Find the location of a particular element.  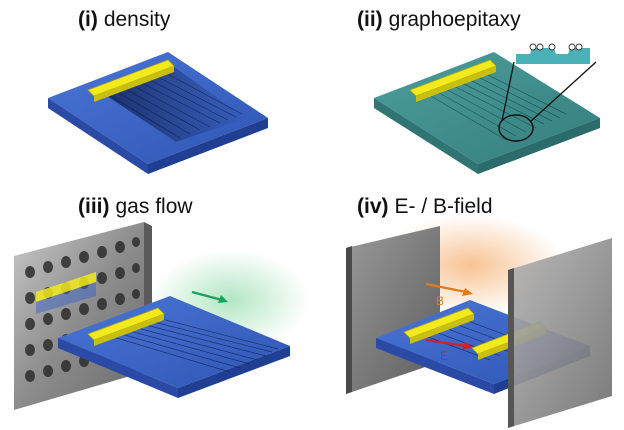

electrode-plate-left-edge is located at coordinates (349, 320).